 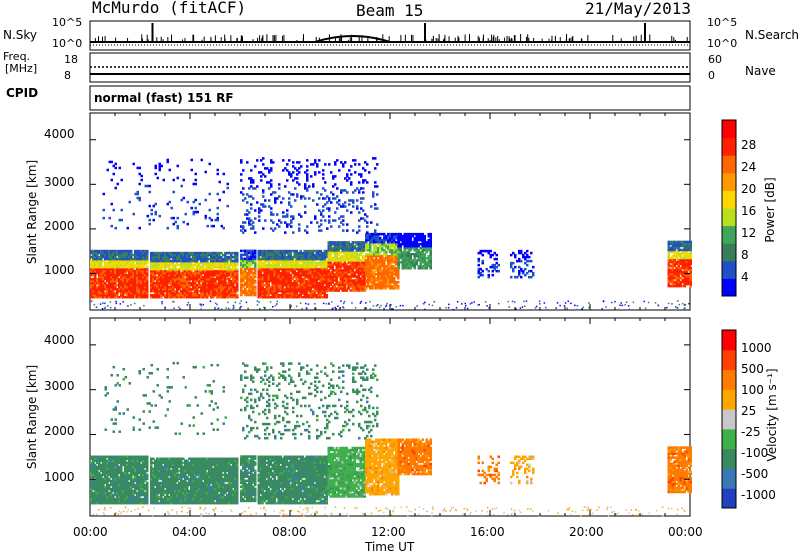 What do you see at coordinates (749, 189) in the screenshot?
I see `power-cbar-tick-20: 20` at bounding box center [749, 189].